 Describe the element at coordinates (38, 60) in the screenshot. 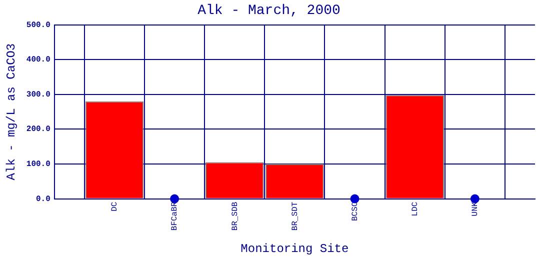

I see `y-tick-label: 400.0` at that location.